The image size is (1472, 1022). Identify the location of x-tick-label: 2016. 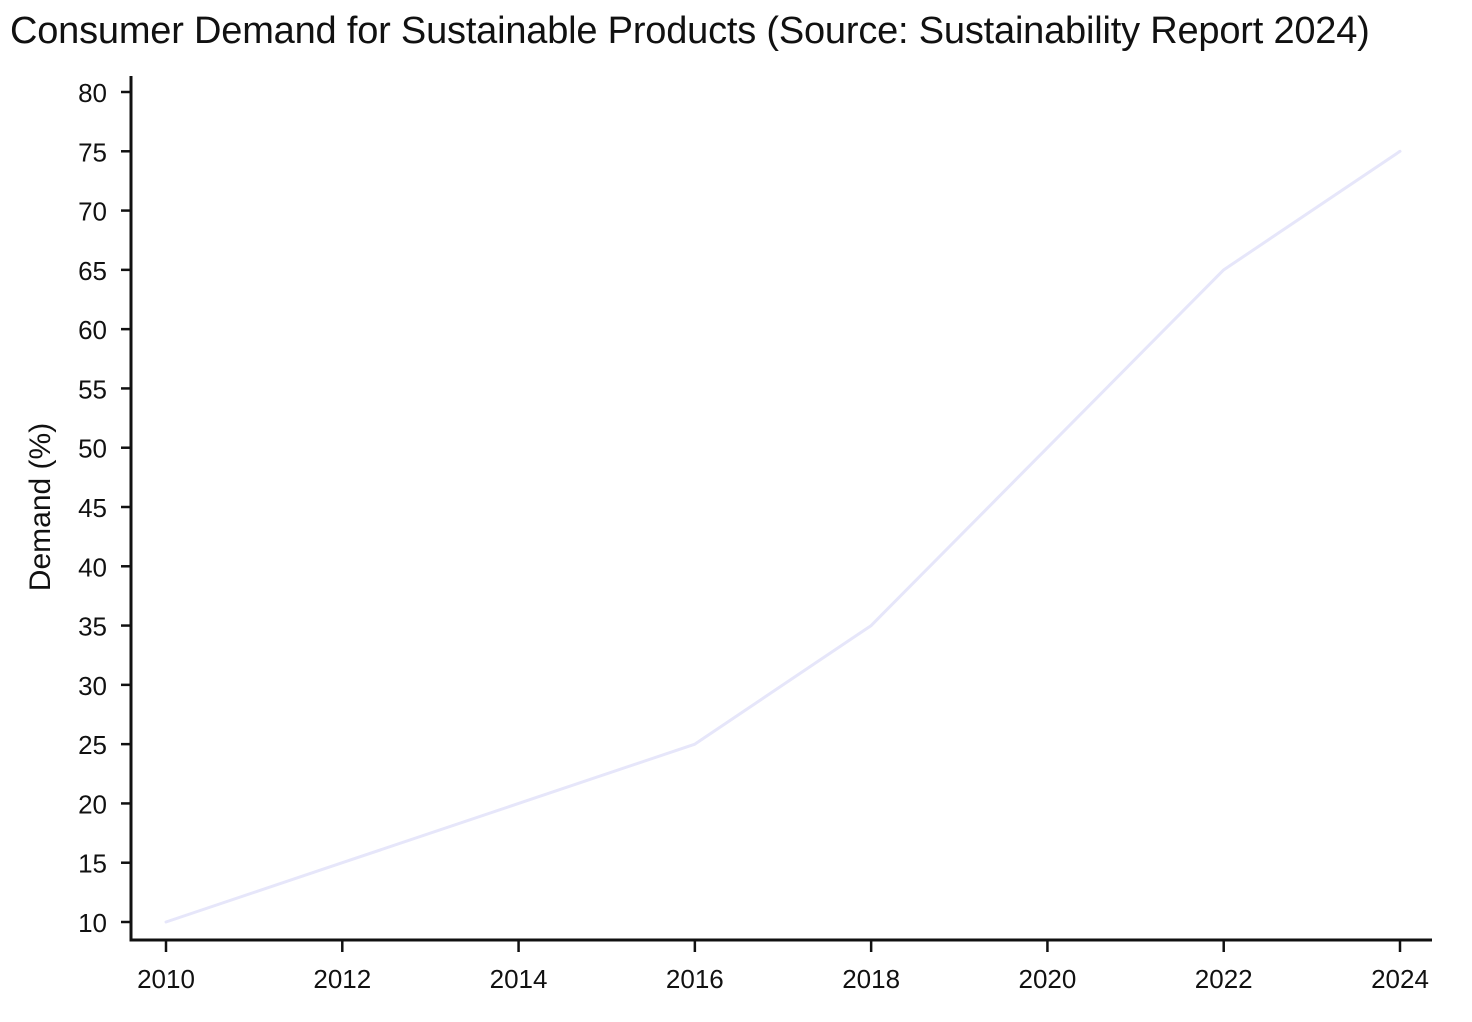
(695, 979).